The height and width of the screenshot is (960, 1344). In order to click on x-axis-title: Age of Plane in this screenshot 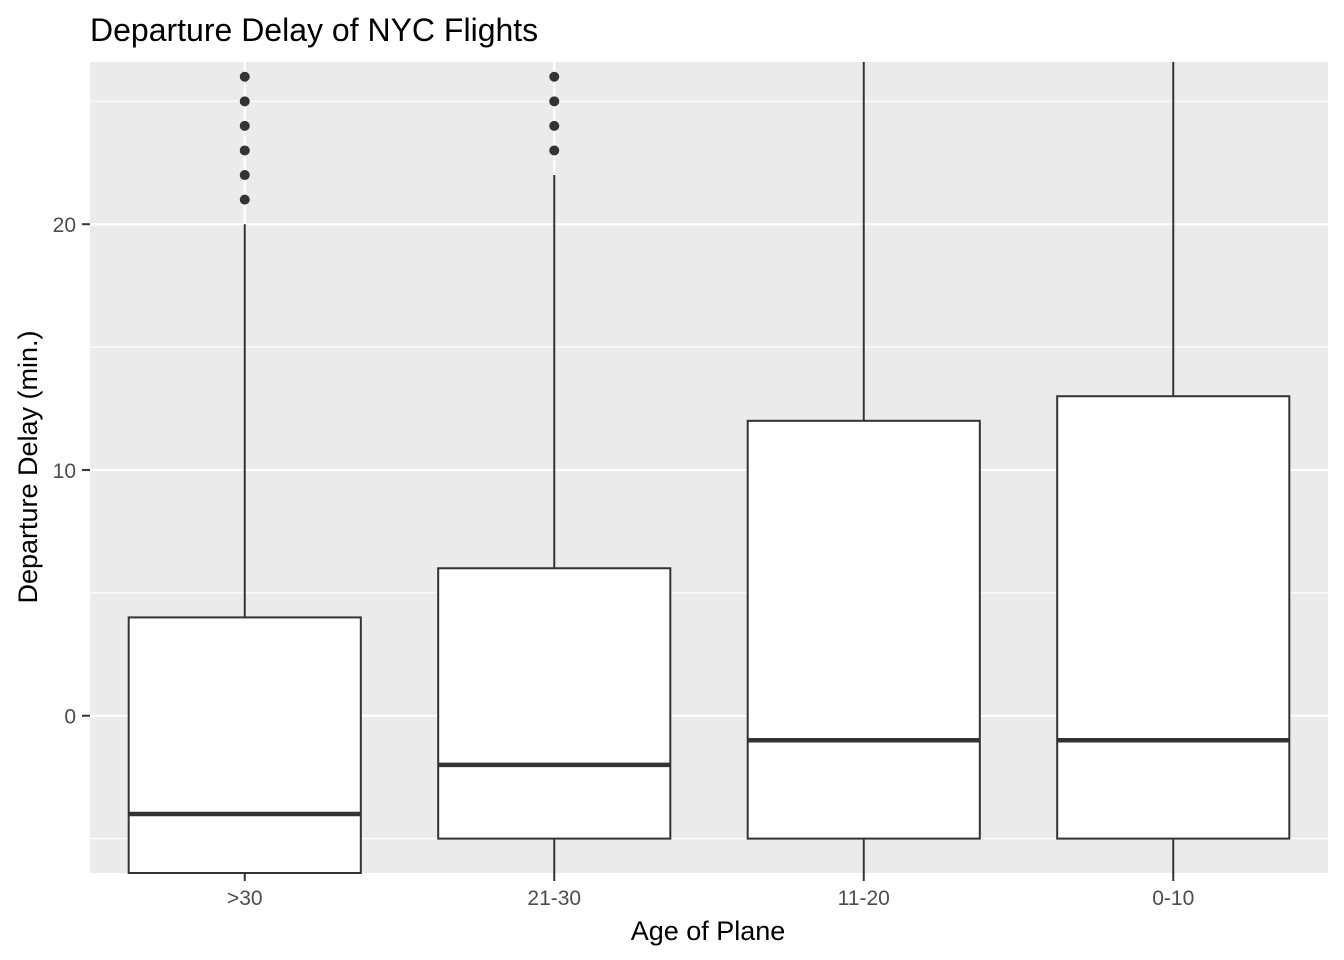, I will do `click(708, 931)`.